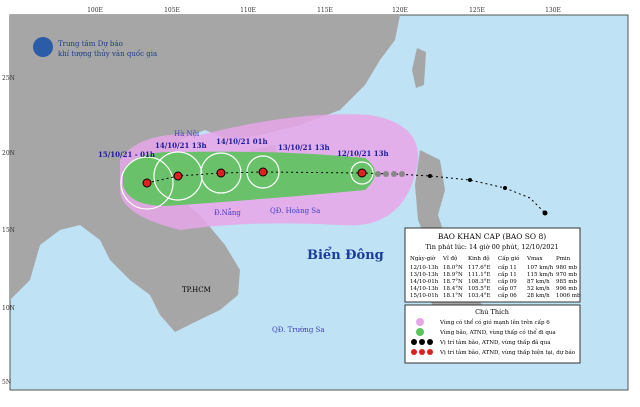 The height and width of the screenshot is (407, 640). Describe the element at coordinates (491, 247) in the screenshot. I see `info-issued: Tin phát lúc: 14 giờ 00 phút, 12/10/2021` at that location.